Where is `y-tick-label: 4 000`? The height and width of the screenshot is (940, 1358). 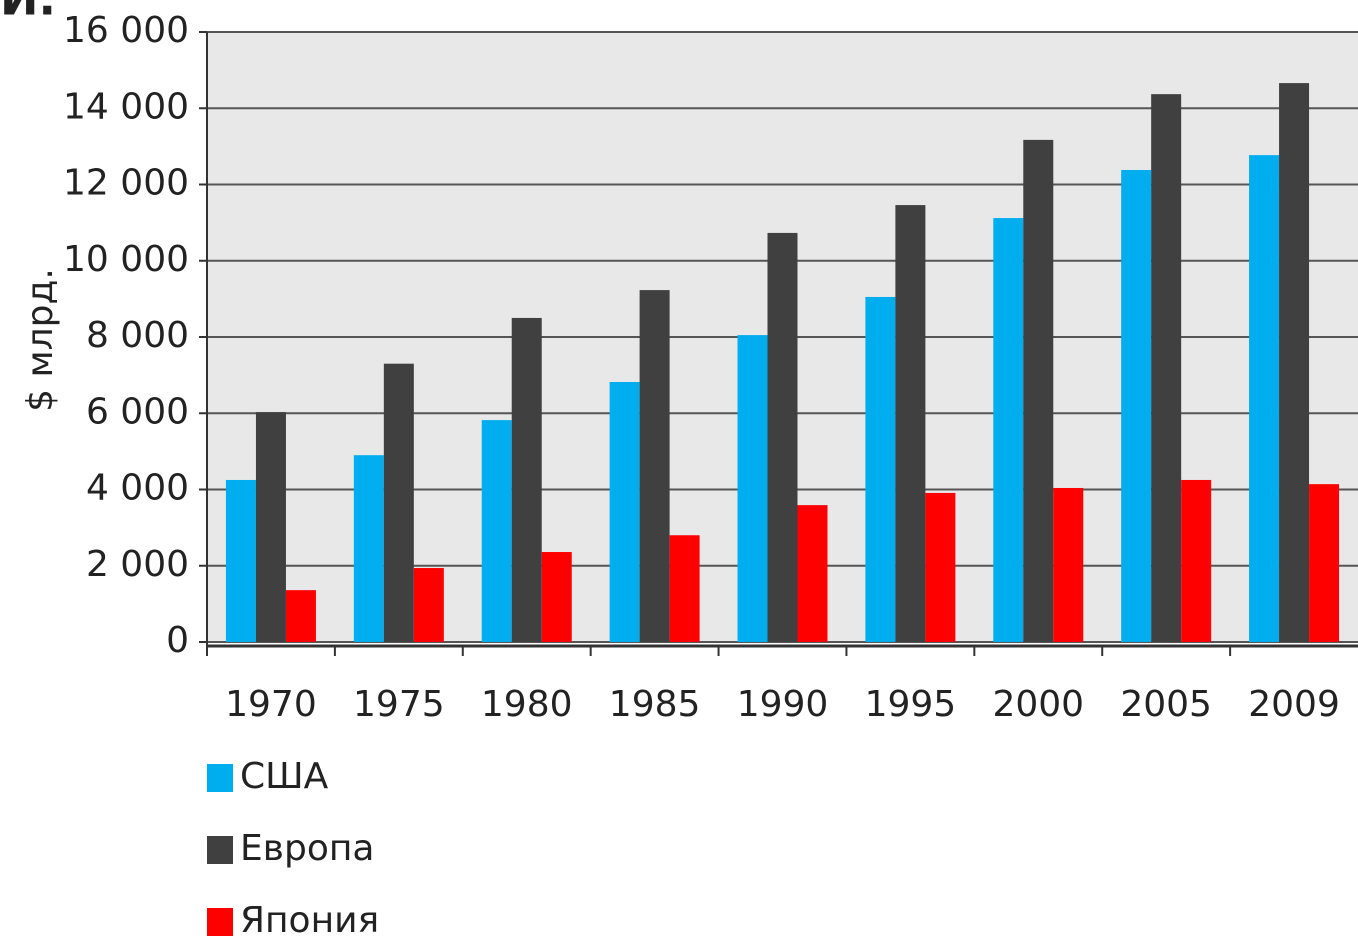 y-tick-label: 4 000 is located at coordinates (137, 488).